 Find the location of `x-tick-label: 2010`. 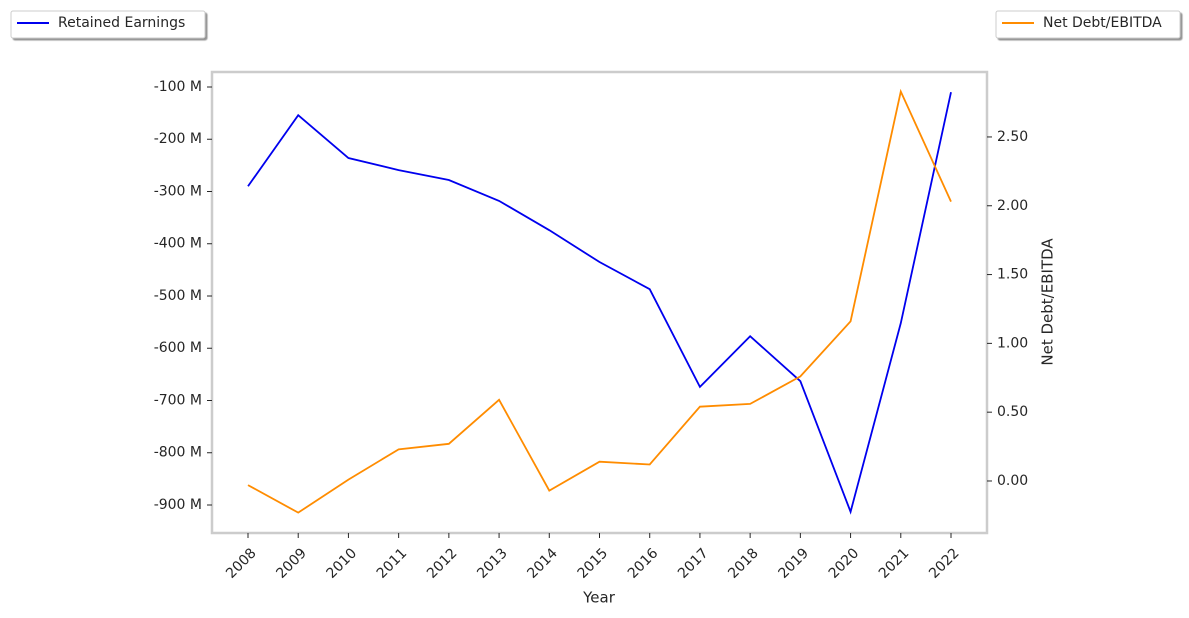

x-tick-label: 2010 is located at coordinates (342, 563).